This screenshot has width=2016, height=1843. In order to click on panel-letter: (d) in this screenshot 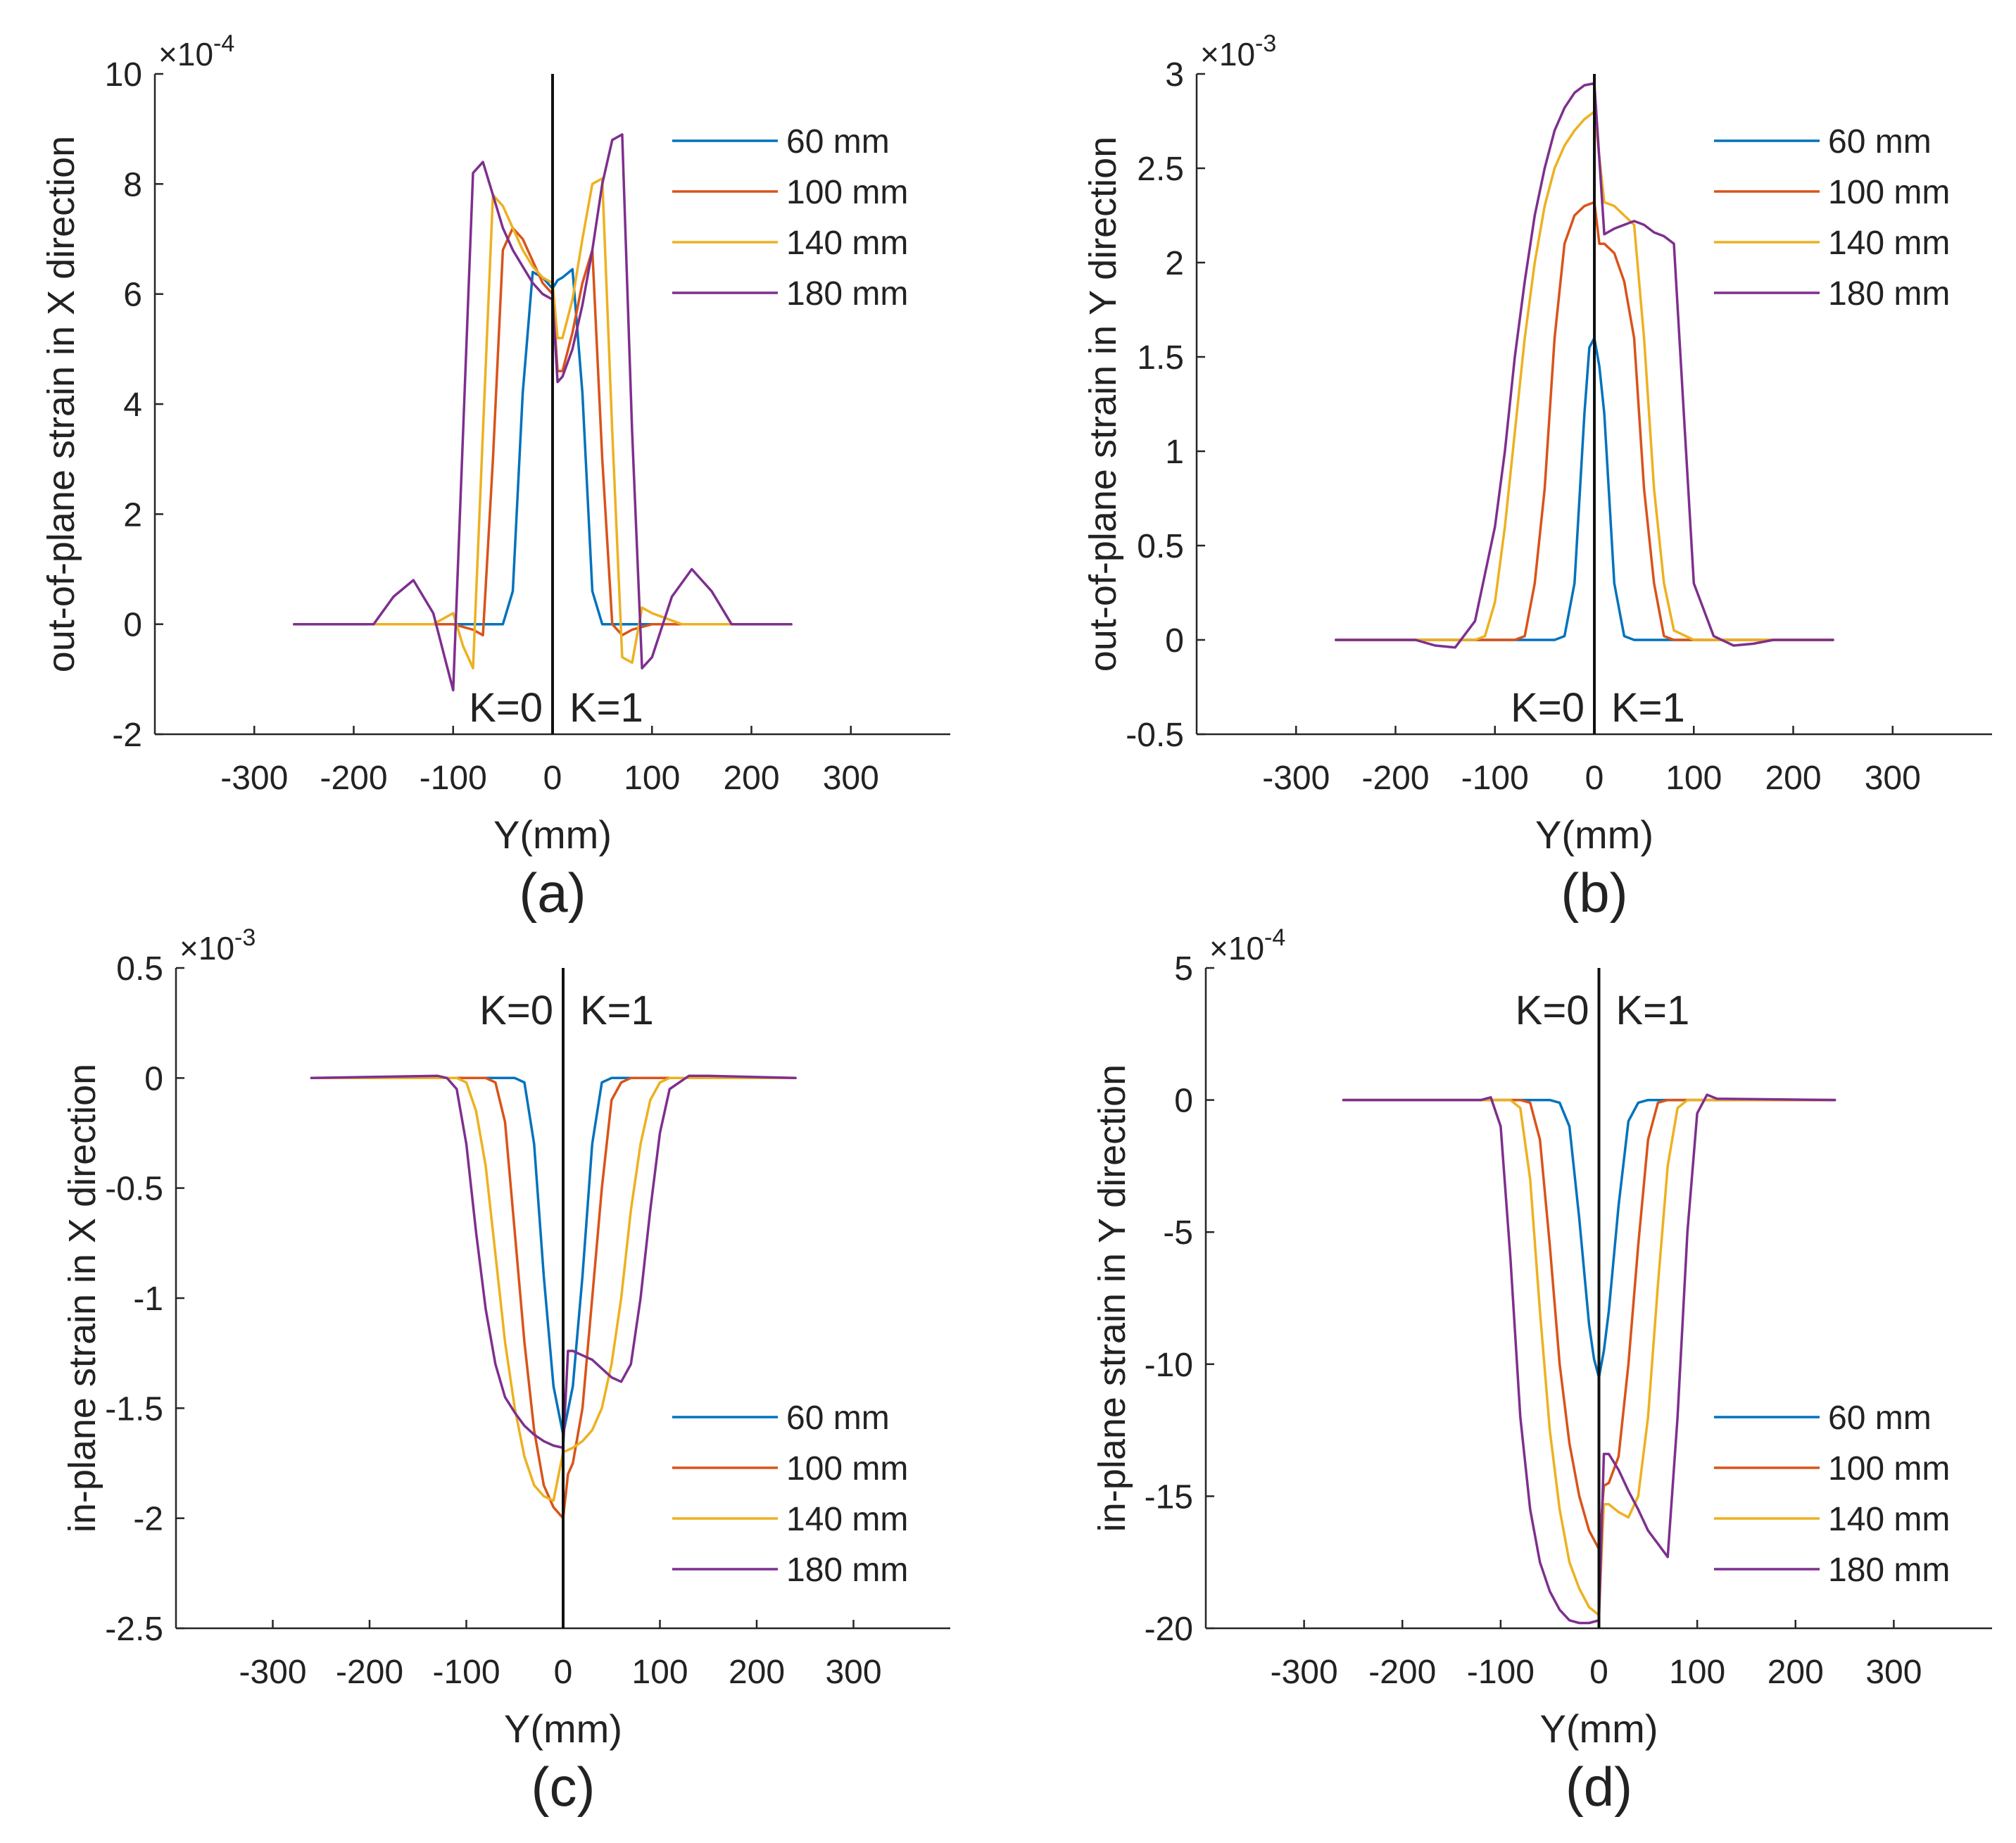, I will do `click(1599, 1787)`.